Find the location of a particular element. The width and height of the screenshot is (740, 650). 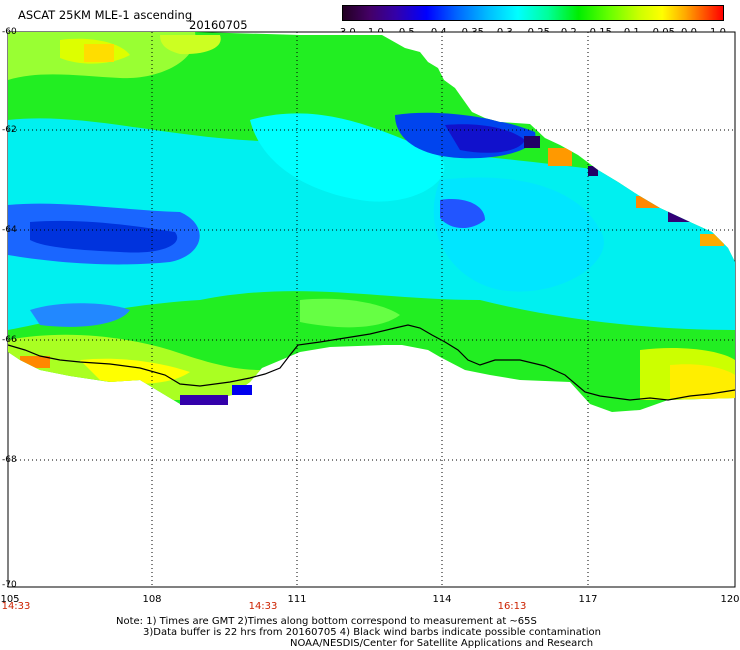

lon-label: 111 is located at coordinates (297, 599).